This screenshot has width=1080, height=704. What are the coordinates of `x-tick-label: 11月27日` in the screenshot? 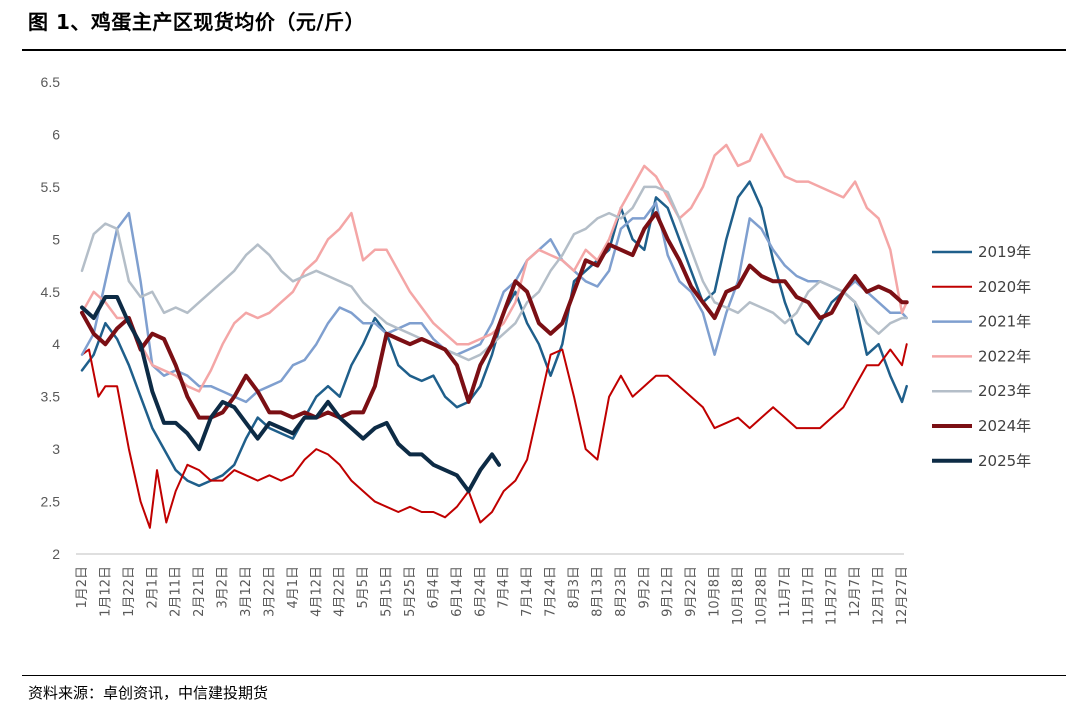 It's located at (832, 595).